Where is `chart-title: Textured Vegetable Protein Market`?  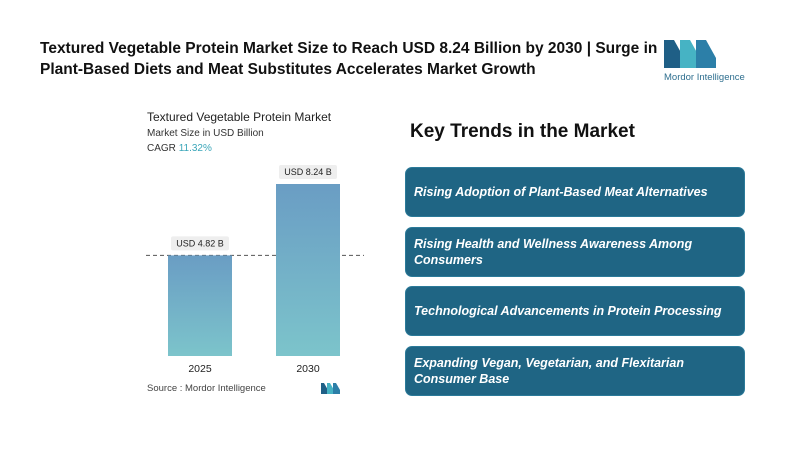
chart-title: Textured Vegetable Protein Market is located at coordinates (239, 117).